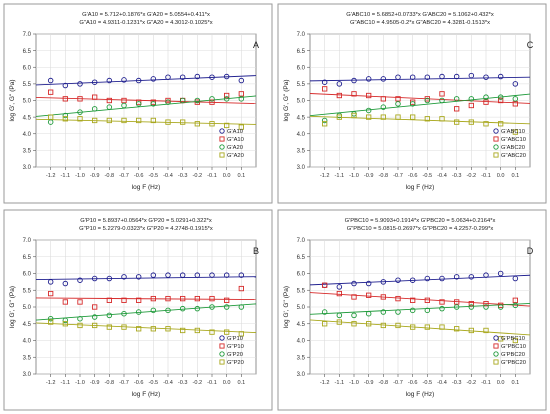 This screenshot has height=414, width=550. I want to click on x-tick-label: -0.1, so click(212, 176).